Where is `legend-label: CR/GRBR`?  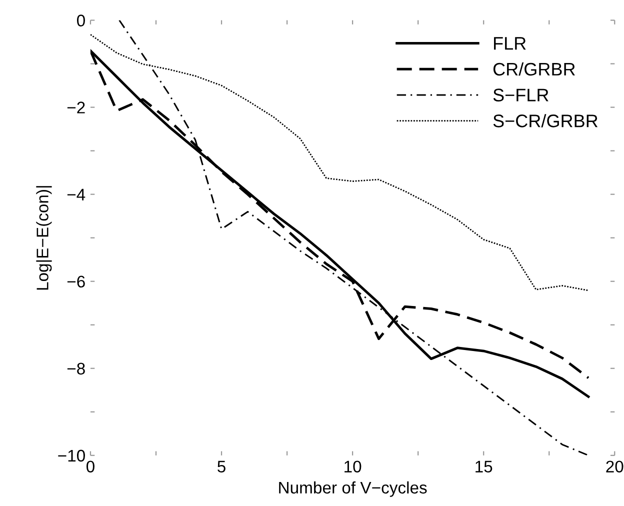 legend-label: CR/GRBR is located at coordinates (534, 69).